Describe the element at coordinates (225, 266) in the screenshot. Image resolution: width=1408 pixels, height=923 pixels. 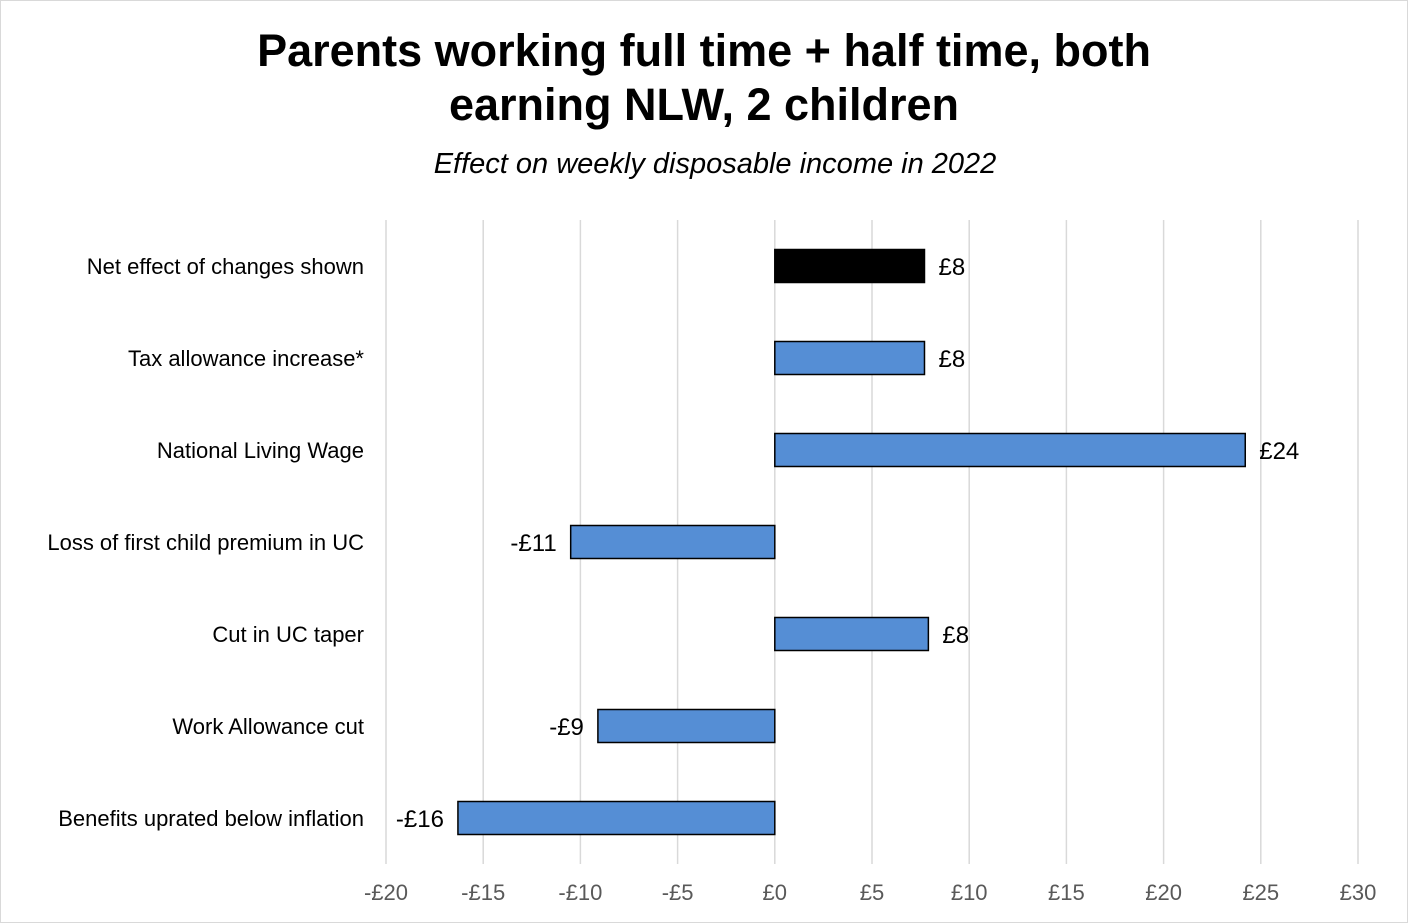
I see `category-label: Net effect of changes shown` at that location.